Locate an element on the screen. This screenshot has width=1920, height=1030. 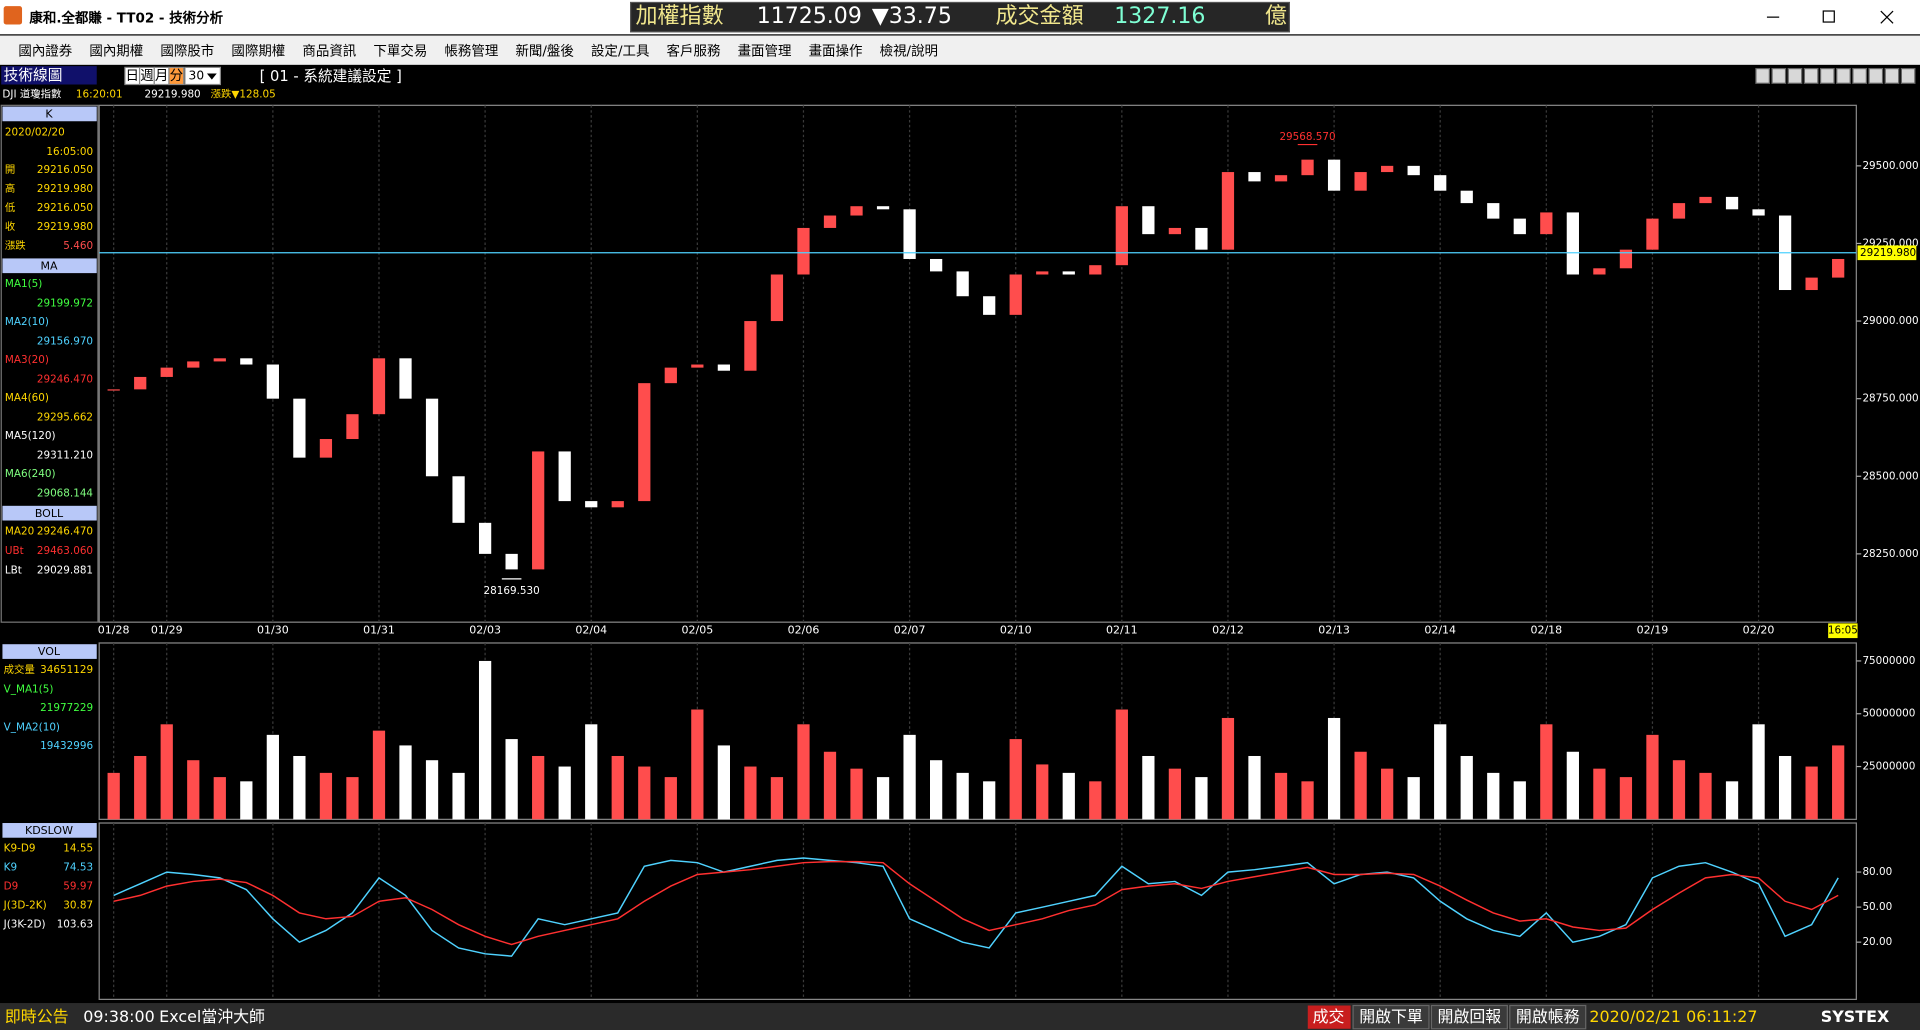
kd-legend-value: 30.87 is located at coordinates (78, 906).